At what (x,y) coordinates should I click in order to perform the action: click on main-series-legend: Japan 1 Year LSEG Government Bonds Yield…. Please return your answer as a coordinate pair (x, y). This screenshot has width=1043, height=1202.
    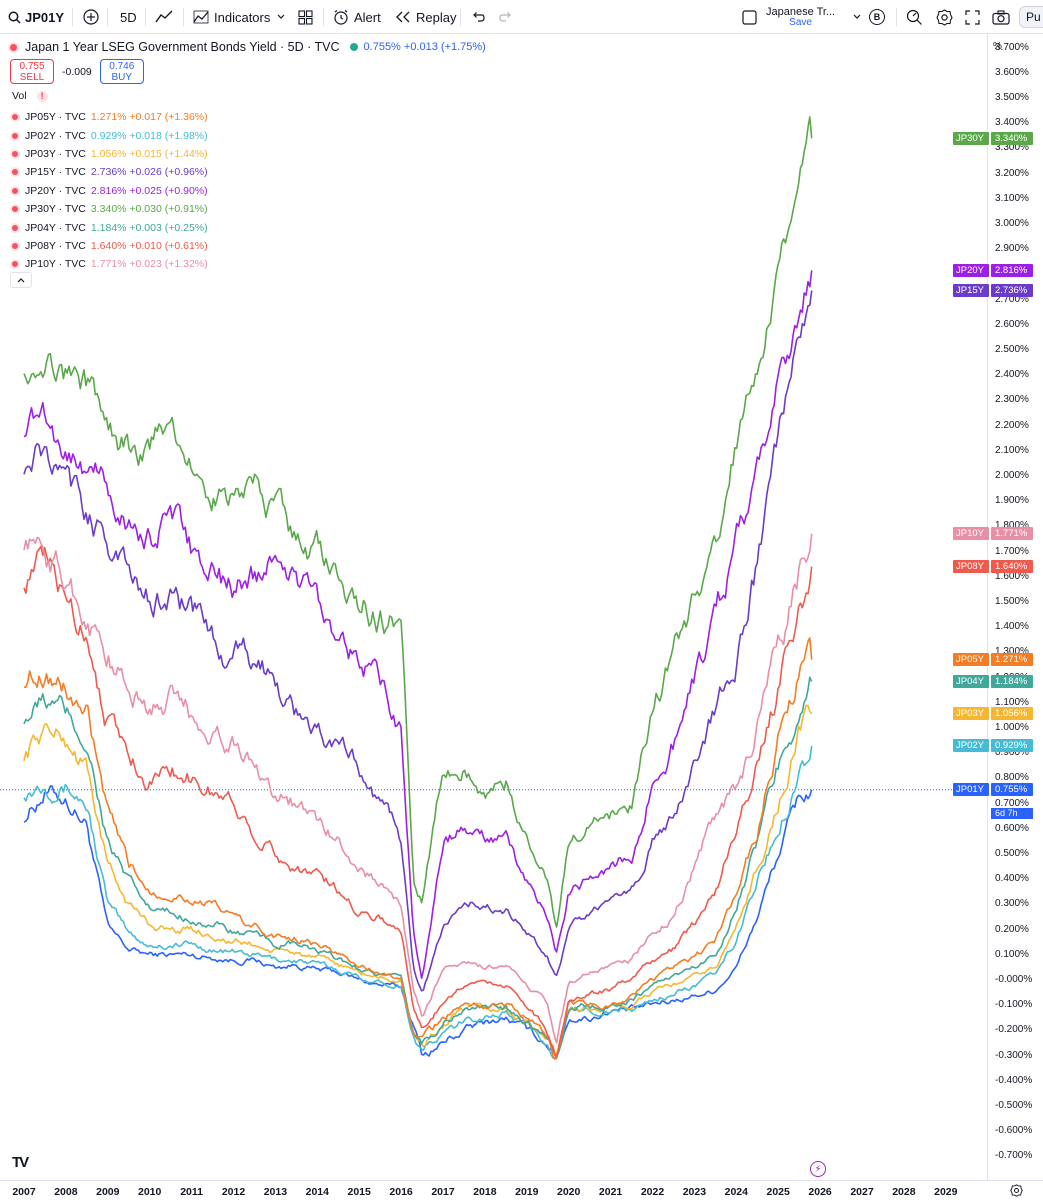
    Looking at the image, I should click on (247, 47).